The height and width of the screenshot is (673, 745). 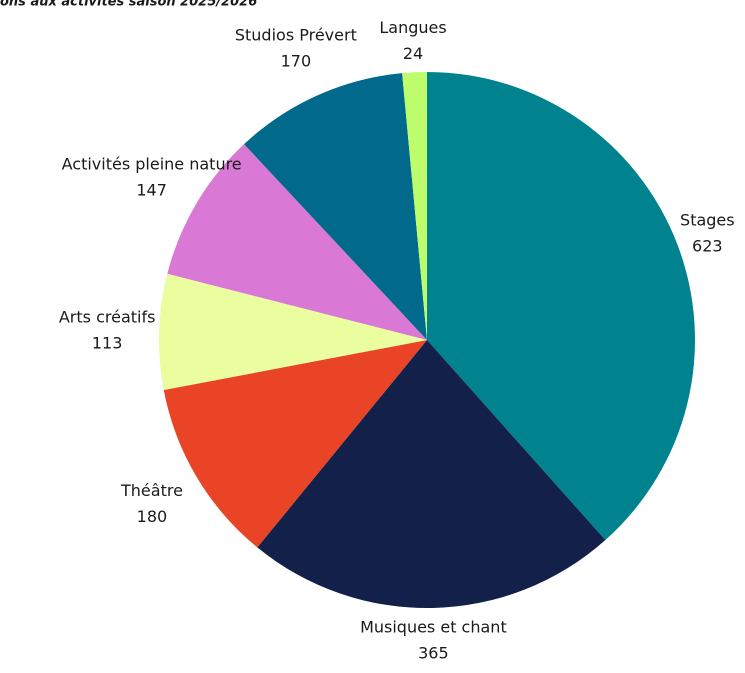 What do you see at coordinates (152, 516) in the screenshot?
I see `slice-value: 180` at bounding box center [152, 516].